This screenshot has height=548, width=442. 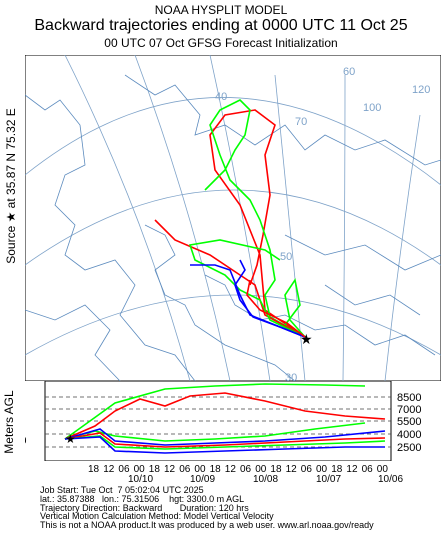 I want to click on date-tick-label: 10/09, so click(x=202, y=479).